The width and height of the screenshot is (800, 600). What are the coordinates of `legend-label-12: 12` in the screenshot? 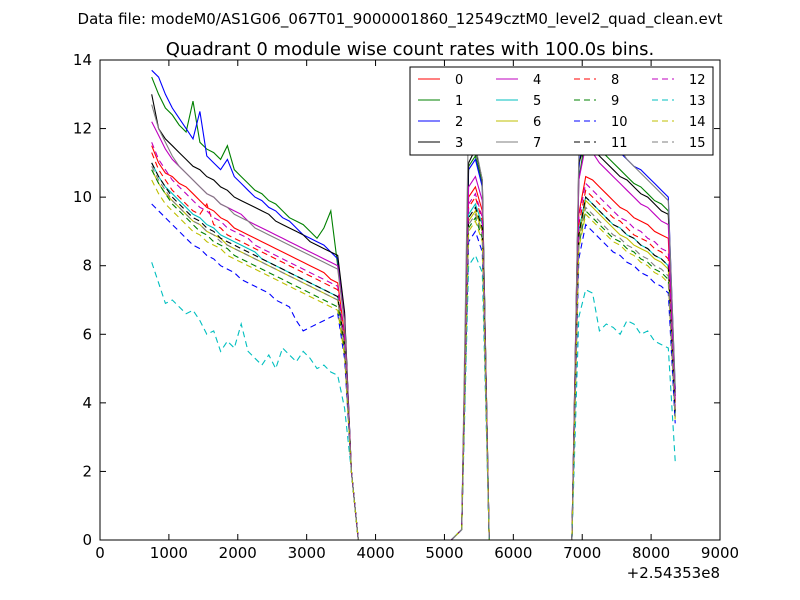 It's located at (697, 80).